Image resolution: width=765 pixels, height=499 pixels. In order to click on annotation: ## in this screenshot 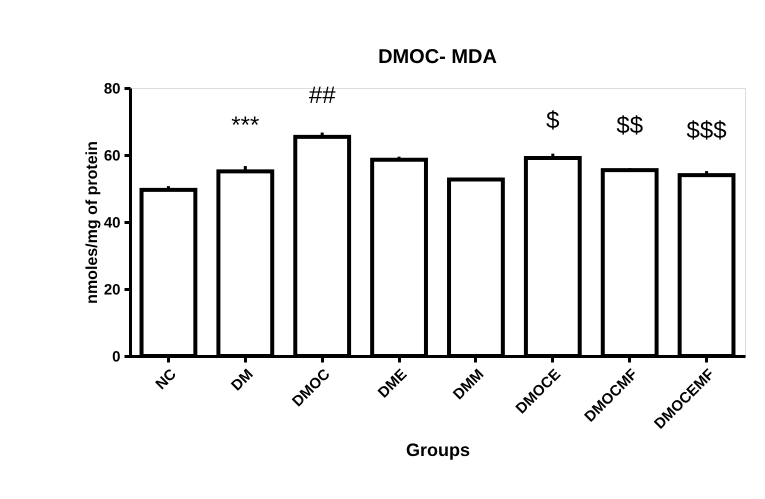, I will do `click(322, 95)`.